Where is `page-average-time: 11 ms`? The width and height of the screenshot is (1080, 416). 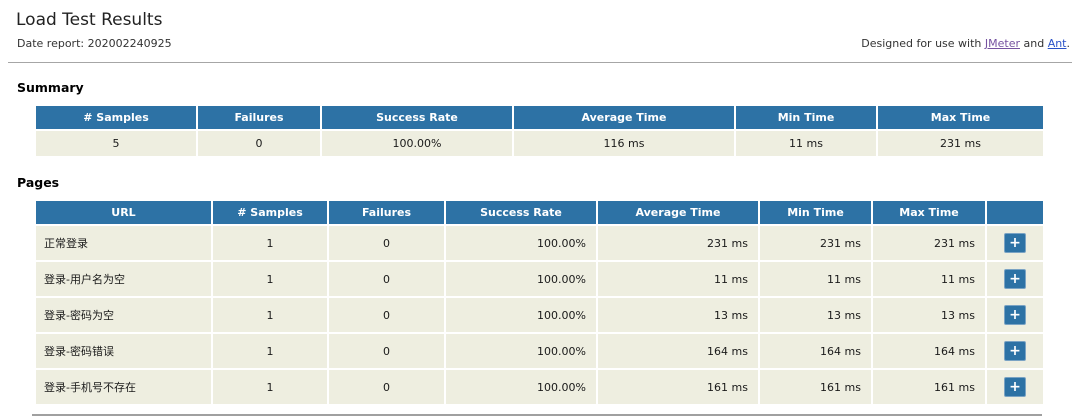
page-average-time: 11 ms is located at coordinates (678, 279).